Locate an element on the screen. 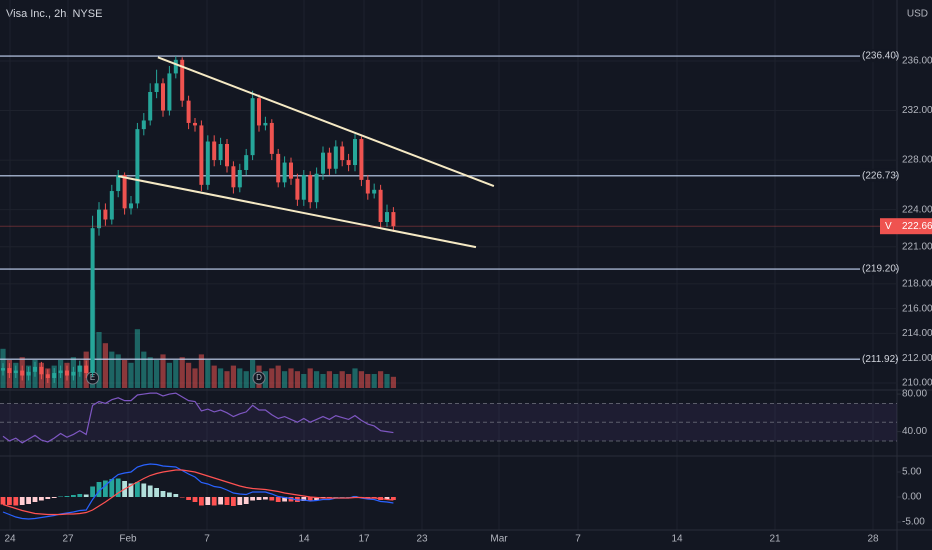  macd-signal-line is located at coordinates (198, 492).